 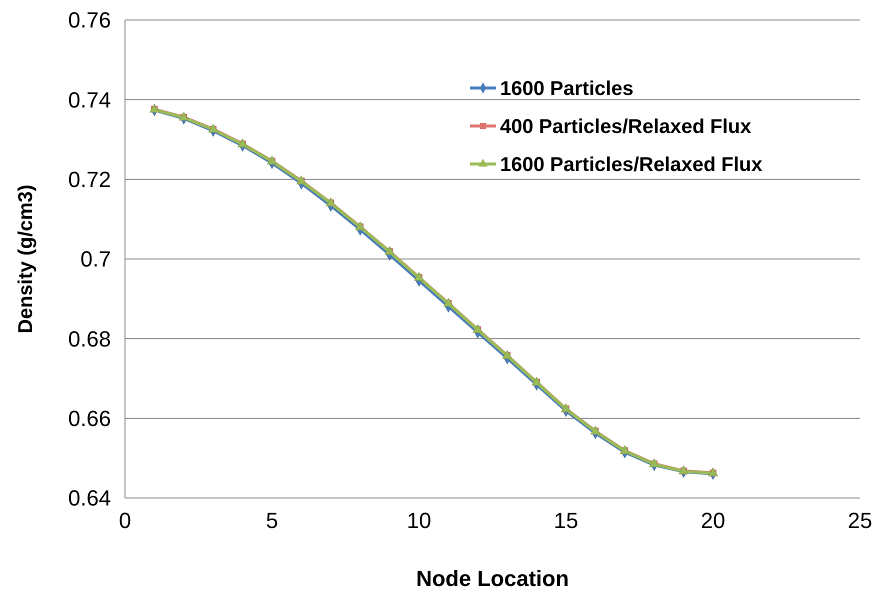 I want to click on y-axis-title: Density (g/cm3), so click(x=26, y=259).